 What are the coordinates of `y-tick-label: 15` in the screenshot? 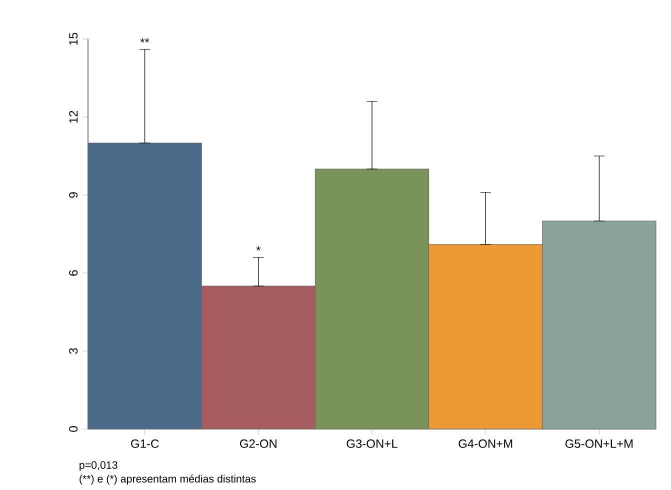 It's located at (73, 38).